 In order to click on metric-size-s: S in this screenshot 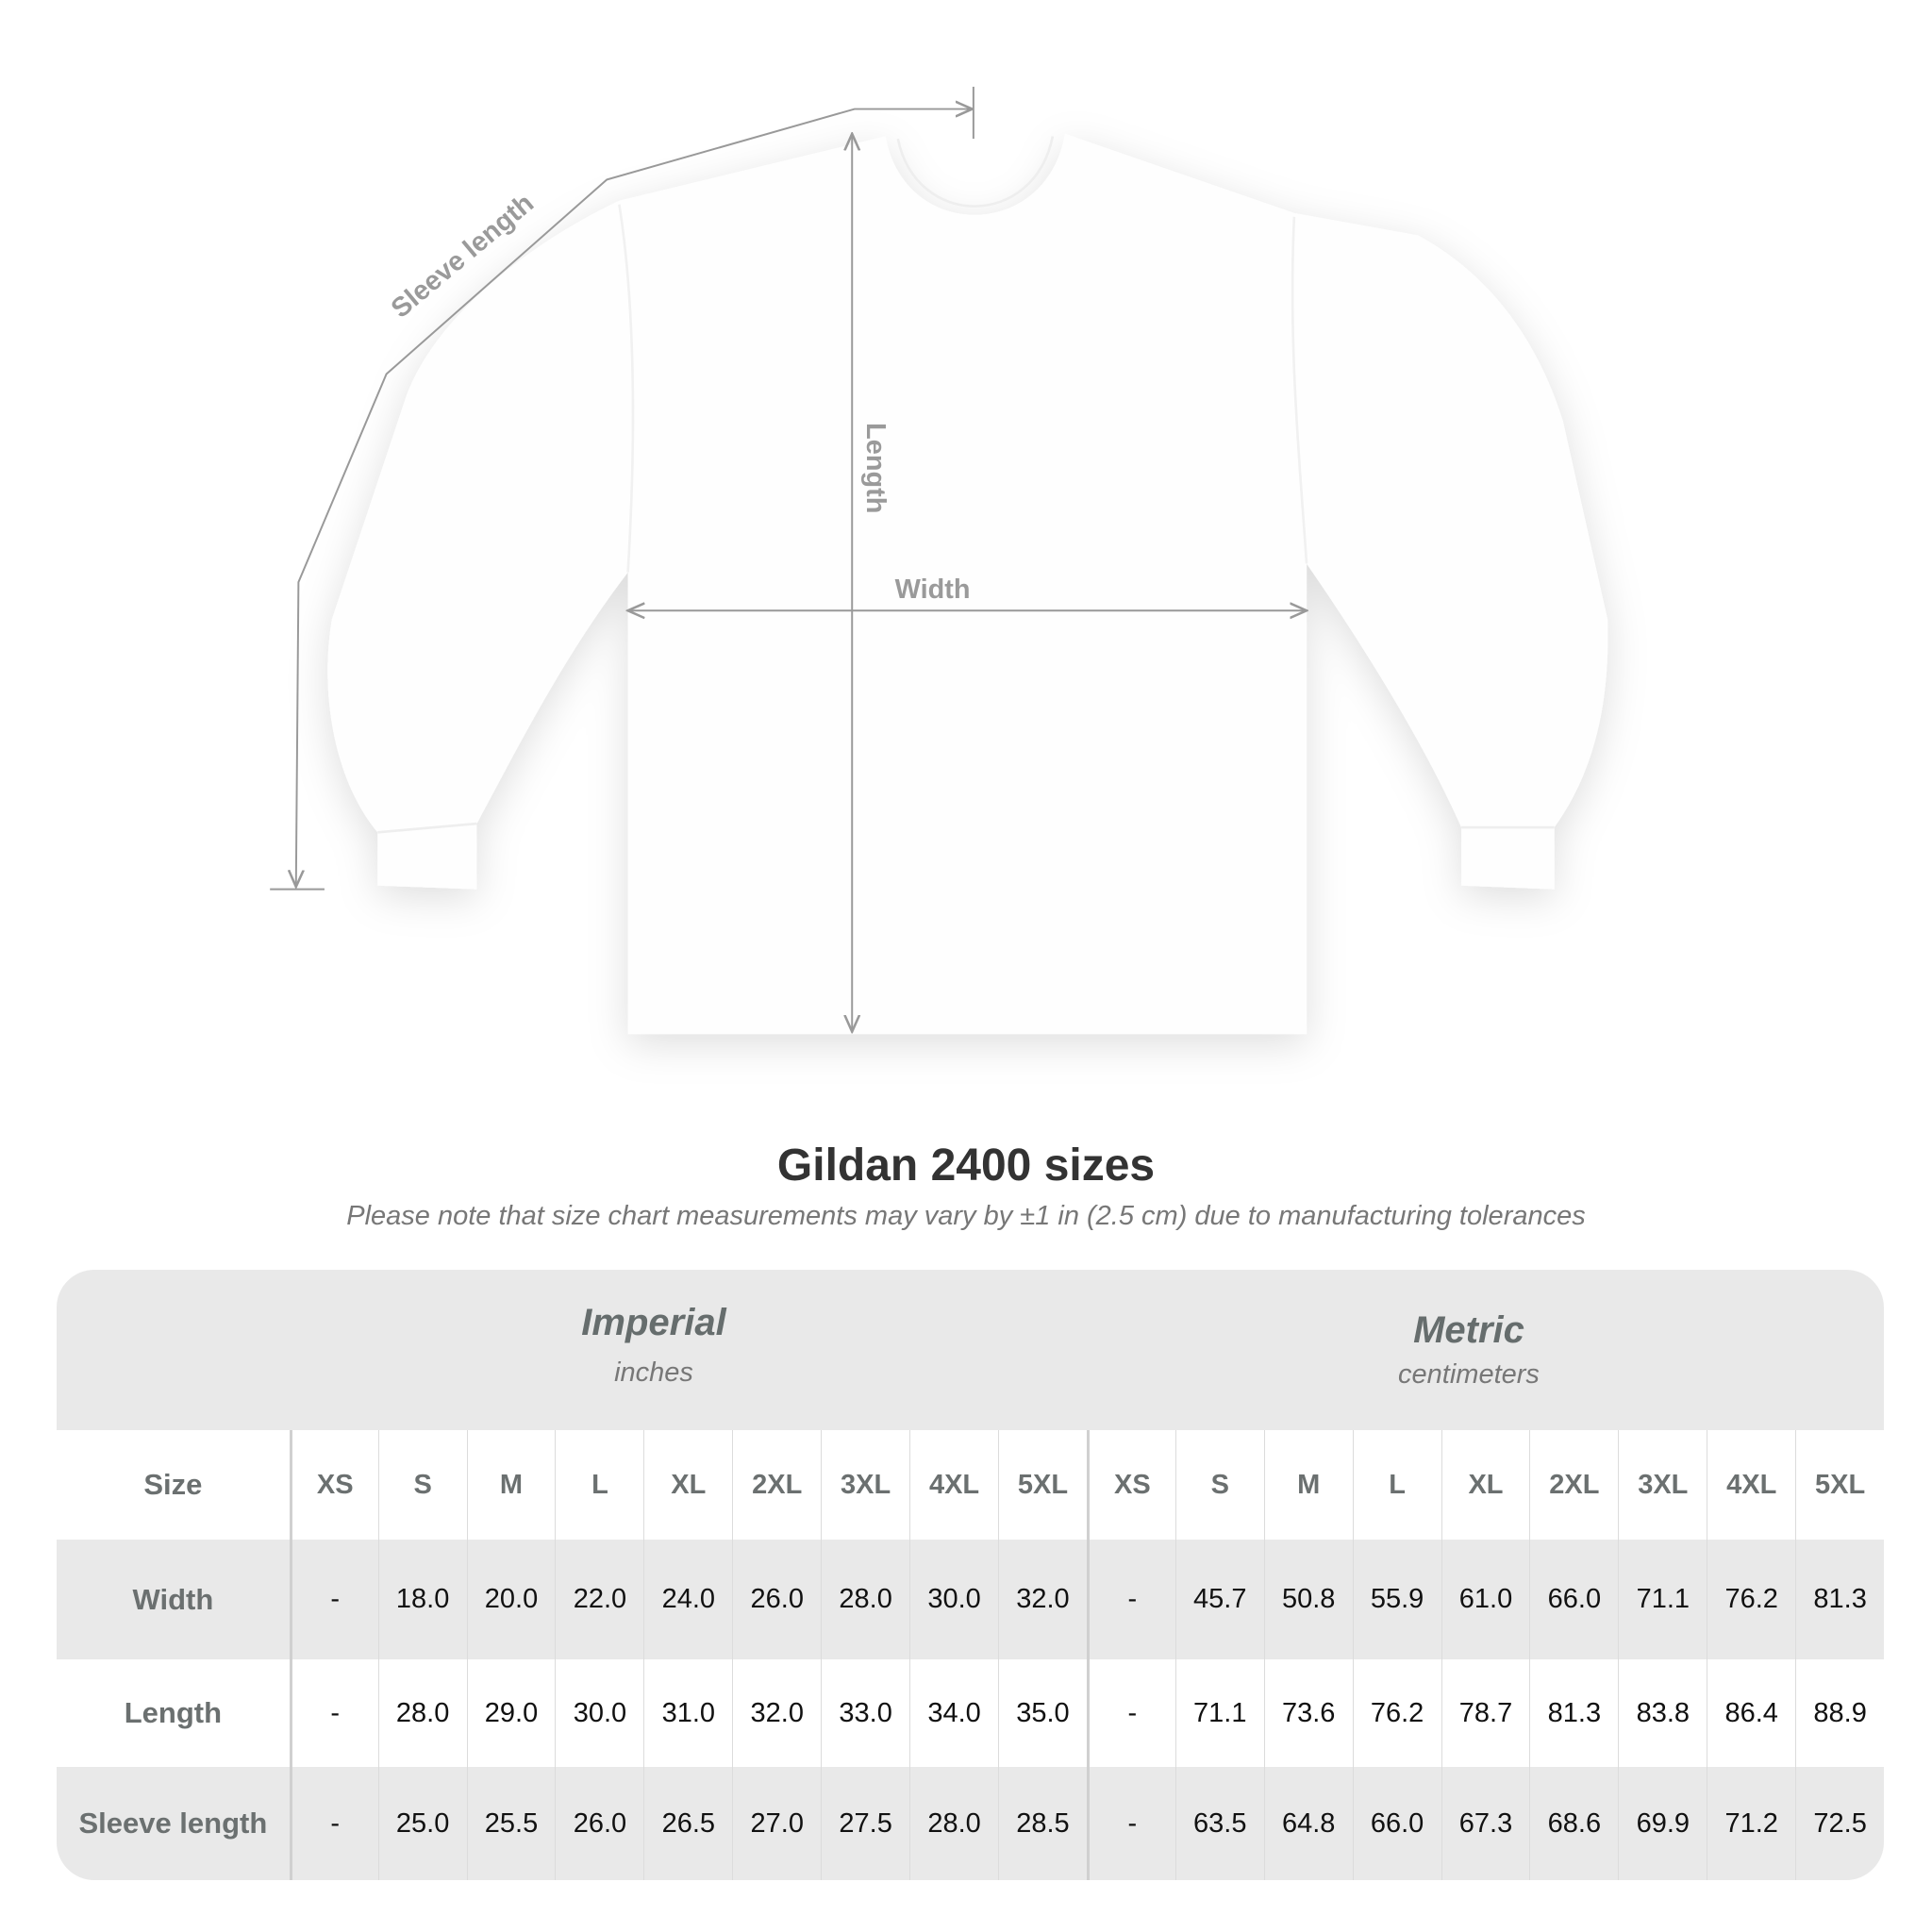, I will do `click(1219, 1485)`.